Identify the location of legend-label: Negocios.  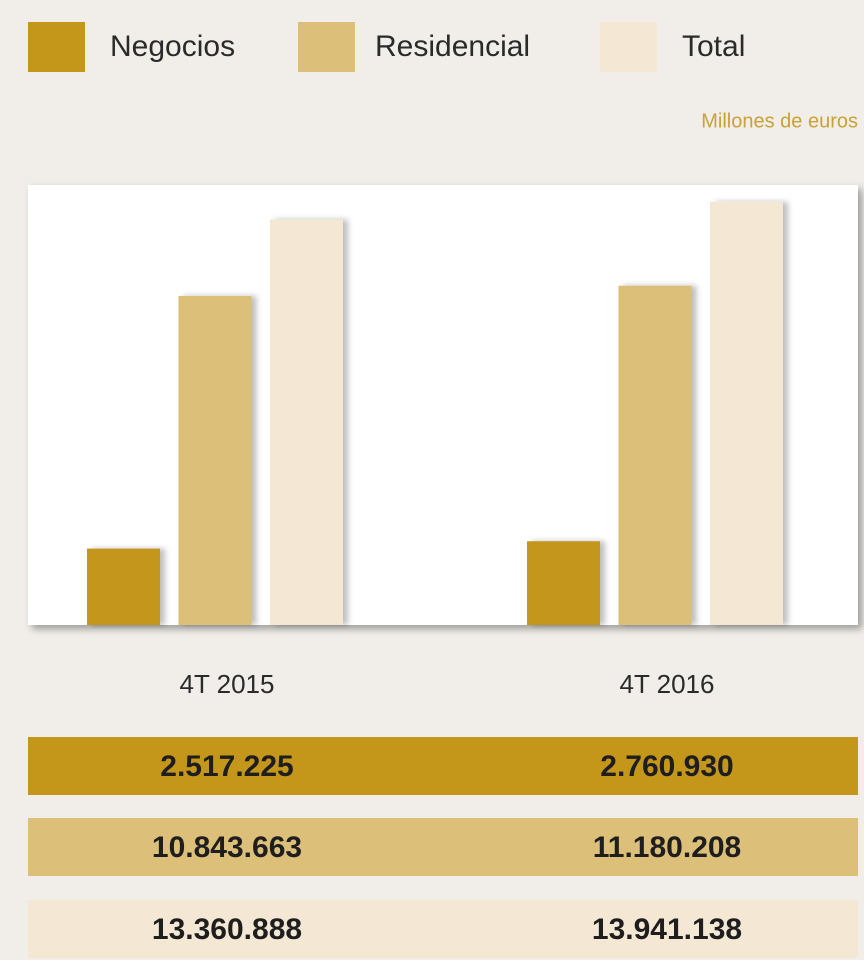
(172, 46).